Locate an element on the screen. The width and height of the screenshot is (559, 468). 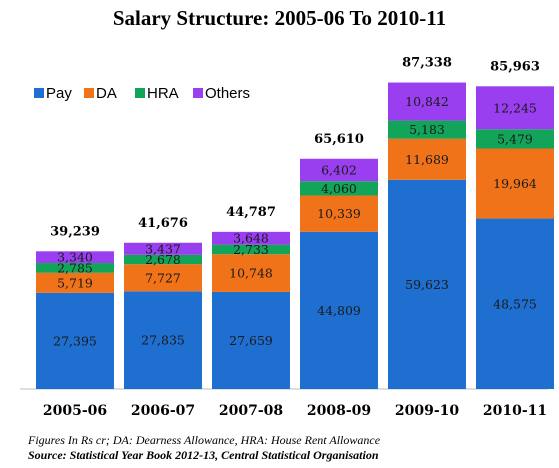
legend-swatch-hra is located at coordinates (140, 93).